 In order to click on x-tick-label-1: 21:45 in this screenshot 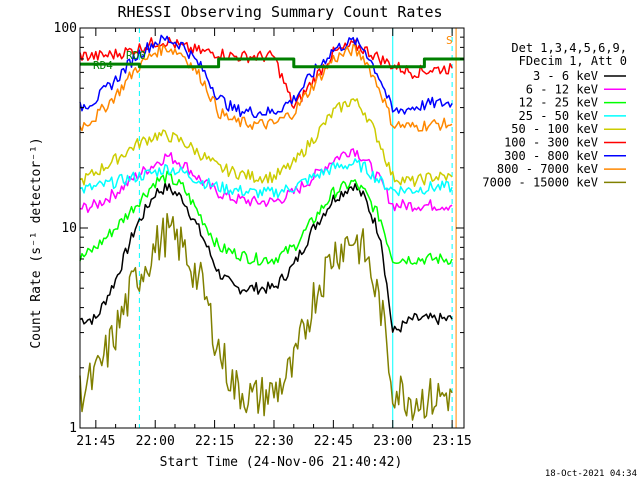, I will do `click(95, 441)`.